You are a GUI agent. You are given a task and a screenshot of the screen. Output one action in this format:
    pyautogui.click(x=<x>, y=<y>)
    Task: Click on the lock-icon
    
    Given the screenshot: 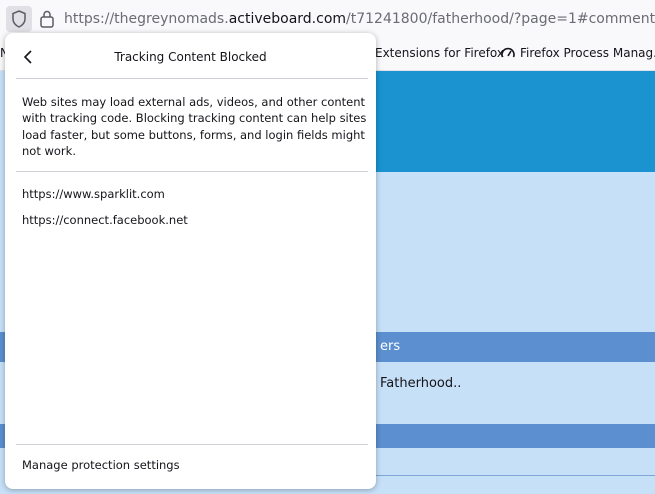 What is the action you would take?
    pyautogui.click(x=47, y=19)
    